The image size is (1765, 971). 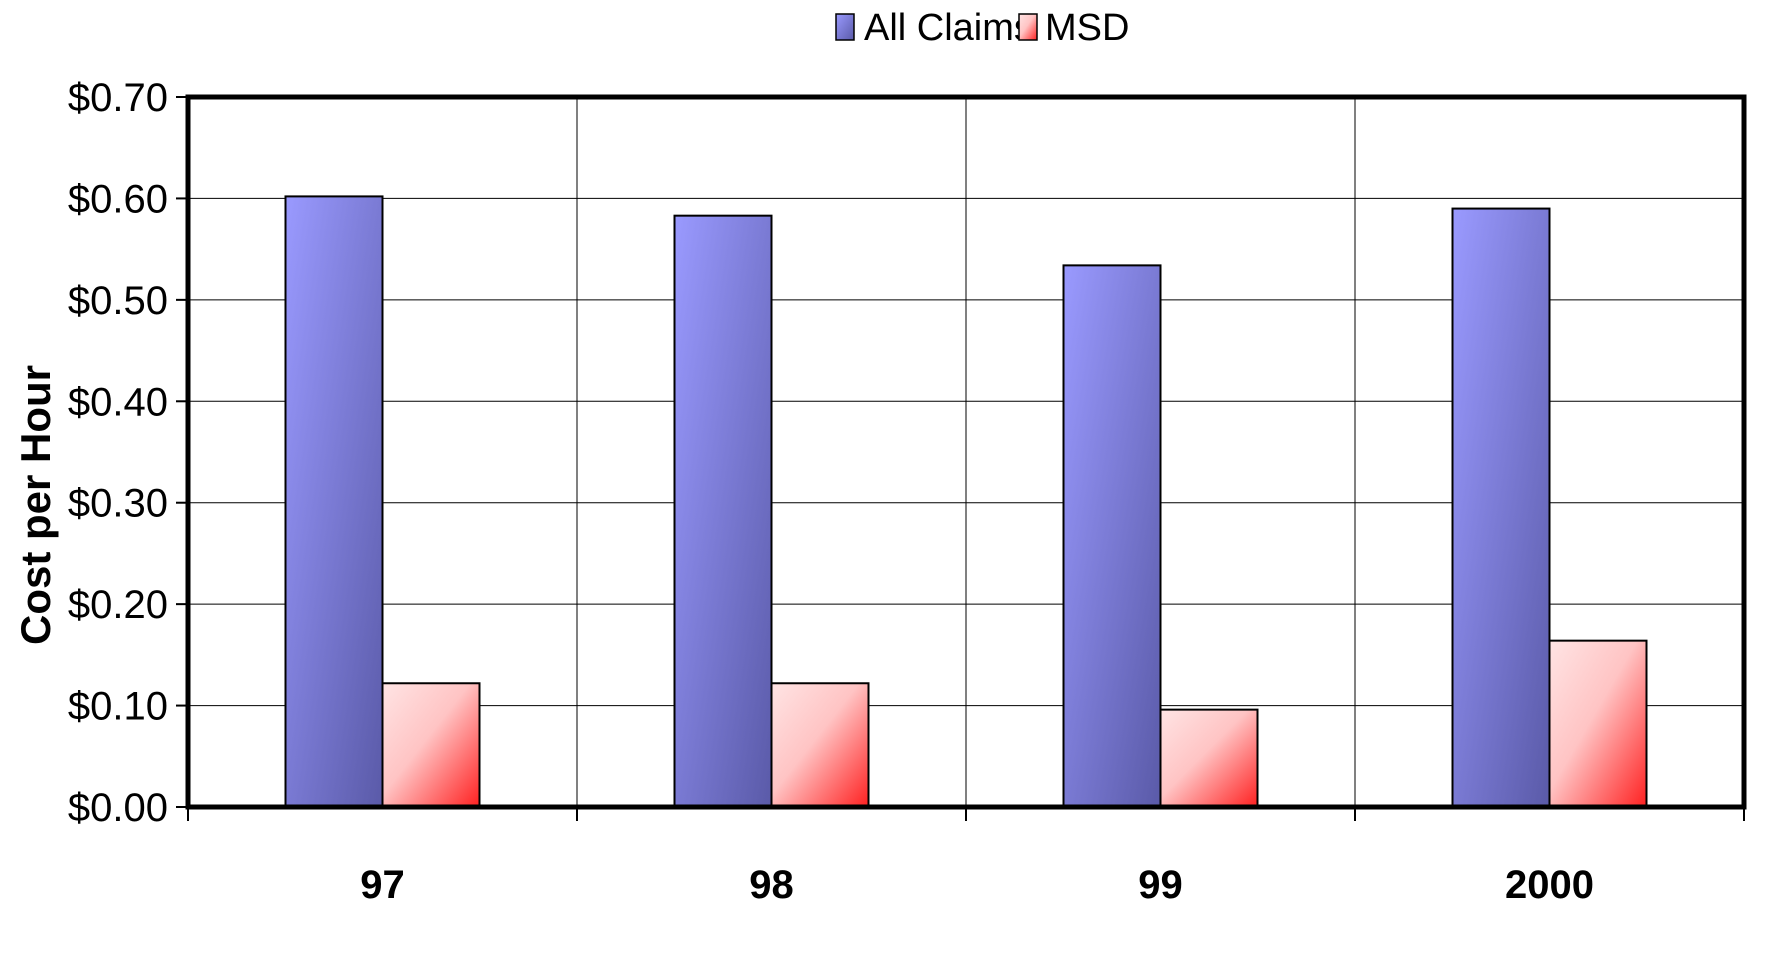 What do you see at coordinates (771, 885) in the screenshot?
I see `x-category-label: 98` at bounding box center [771, 885].